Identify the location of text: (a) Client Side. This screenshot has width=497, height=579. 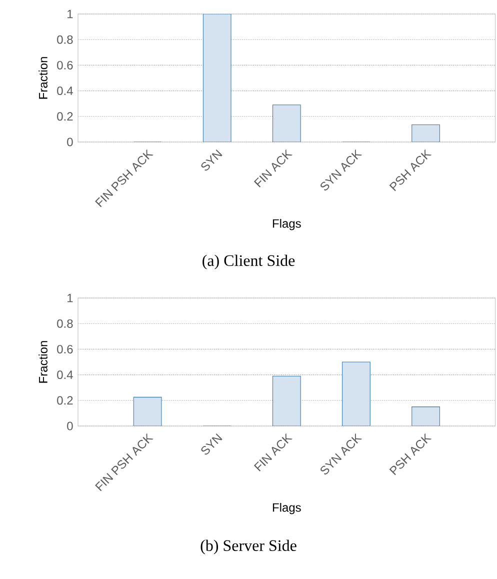
(248, 262).